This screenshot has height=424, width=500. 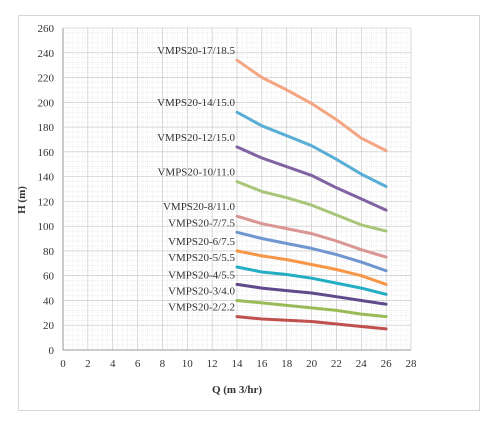 What do you see at coordinates (52, 351) in the screenshot?
I see `y-tick-label: 0` at bounding box center [52, 351].